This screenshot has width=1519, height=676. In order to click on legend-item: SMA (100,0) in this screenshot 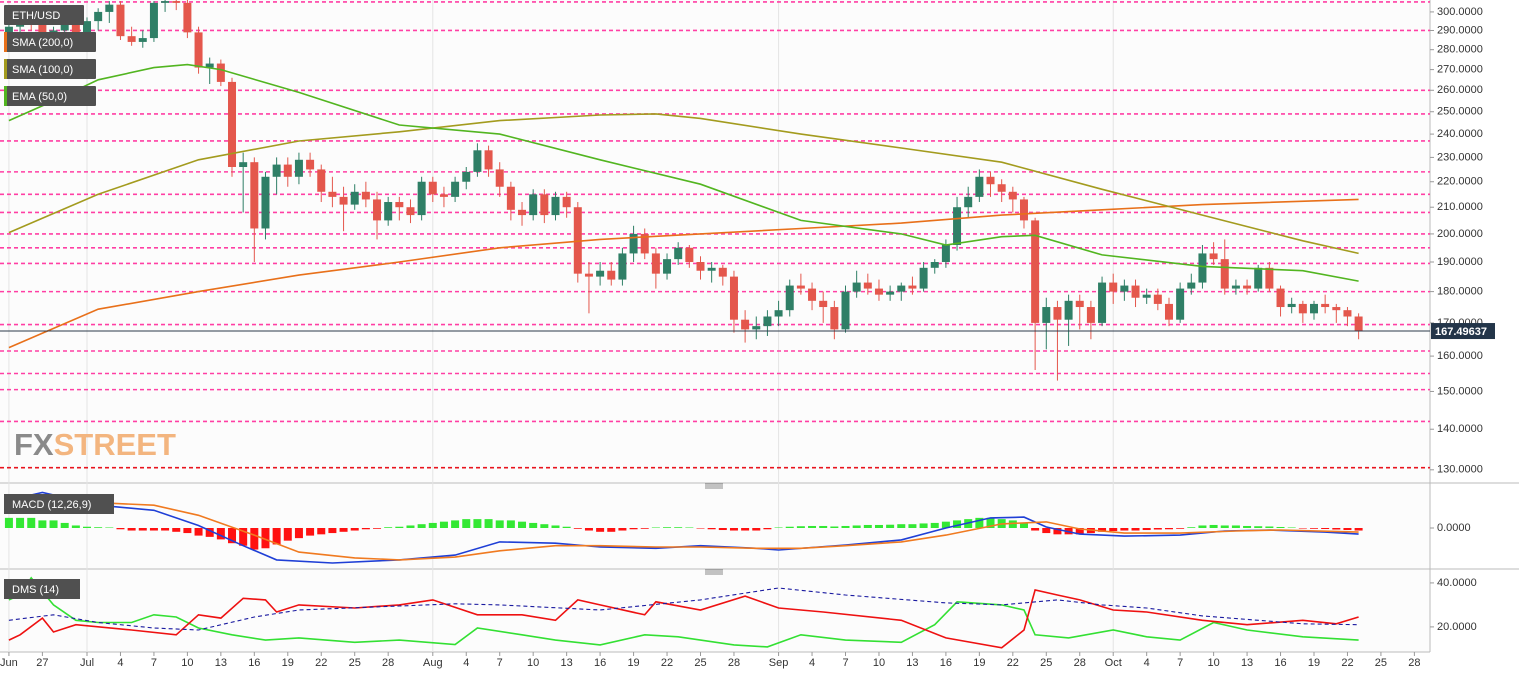, I will do `click(50, 69)`.